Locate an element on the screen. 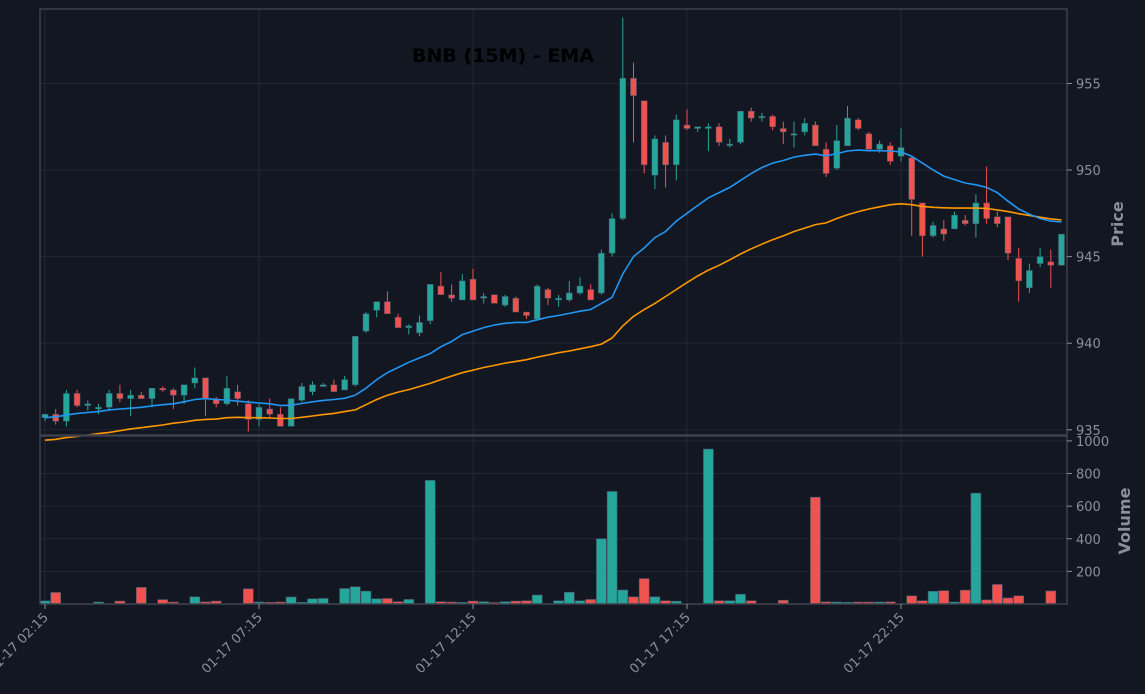  price-axis-label: Price is located at coordinates (1117, 224).